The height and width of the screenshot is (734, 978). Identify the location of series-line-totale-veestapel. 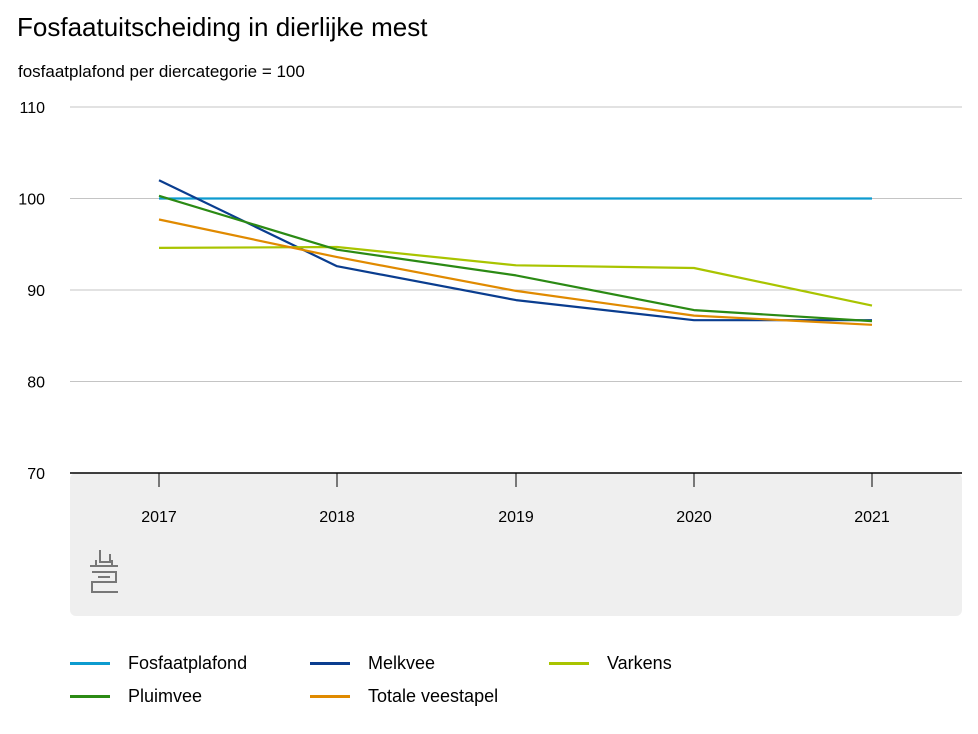
(515, 272).